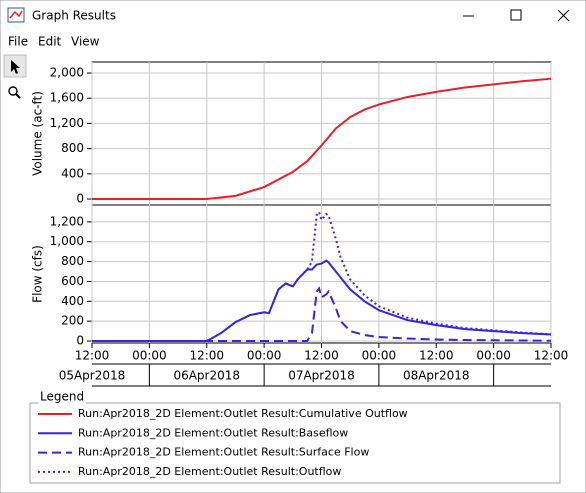  What do you see at coordinates (85, 42) in the screenshot?
I see `menu-item: View` at bounding box center [85, 42].